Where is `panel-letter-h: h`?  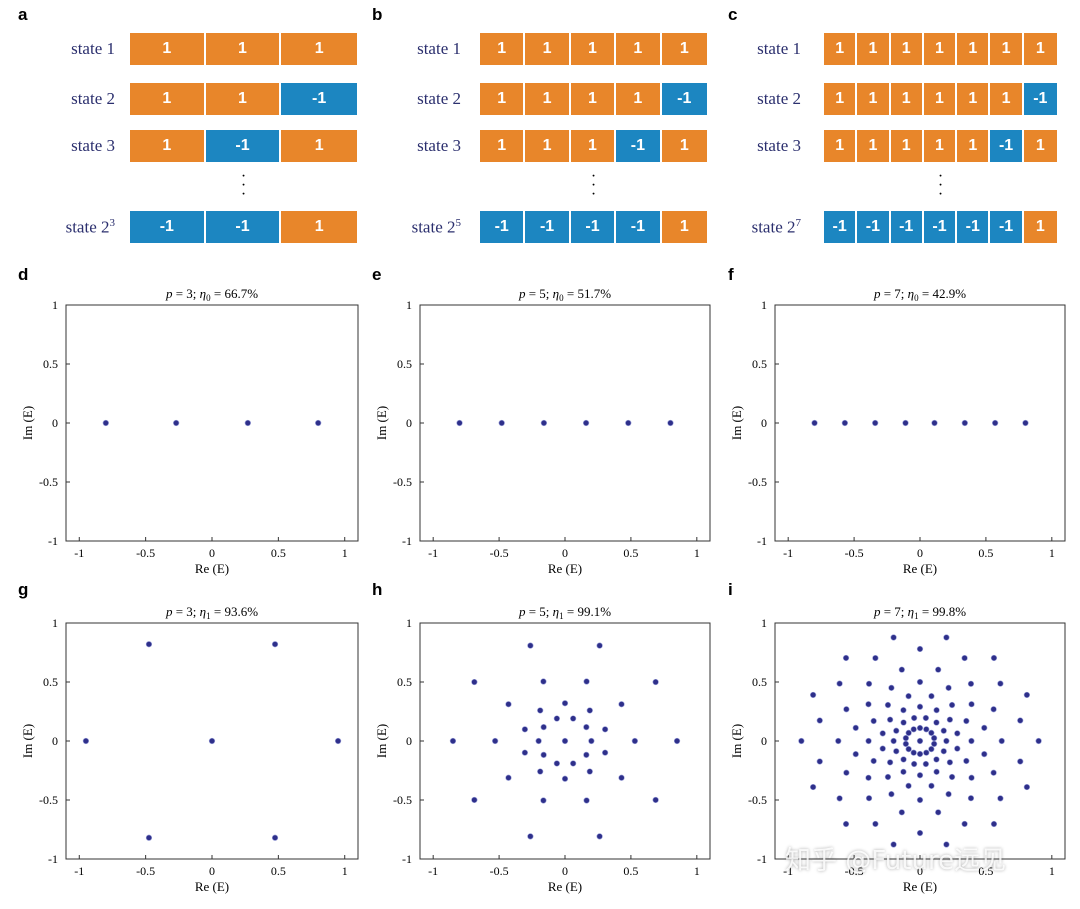 panel-letter-h: h is located at coordinates (377, 589).